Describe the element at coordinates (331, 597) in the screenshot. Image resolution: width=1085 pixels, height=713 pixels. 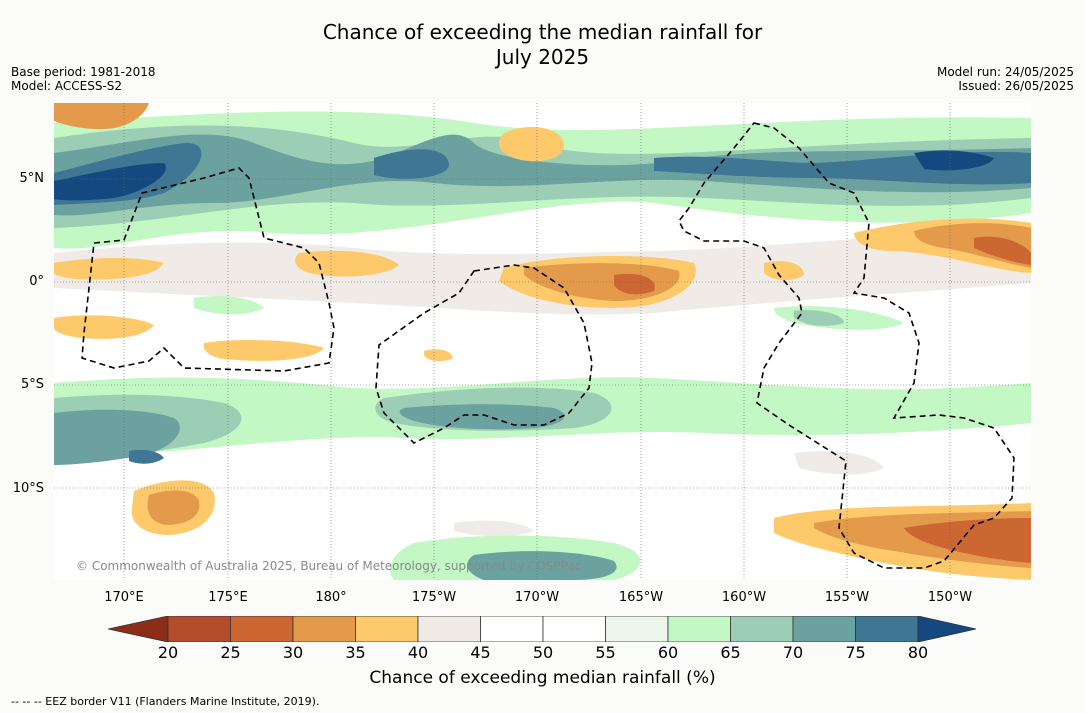
I see `lon-label-180: 180°` at that location.